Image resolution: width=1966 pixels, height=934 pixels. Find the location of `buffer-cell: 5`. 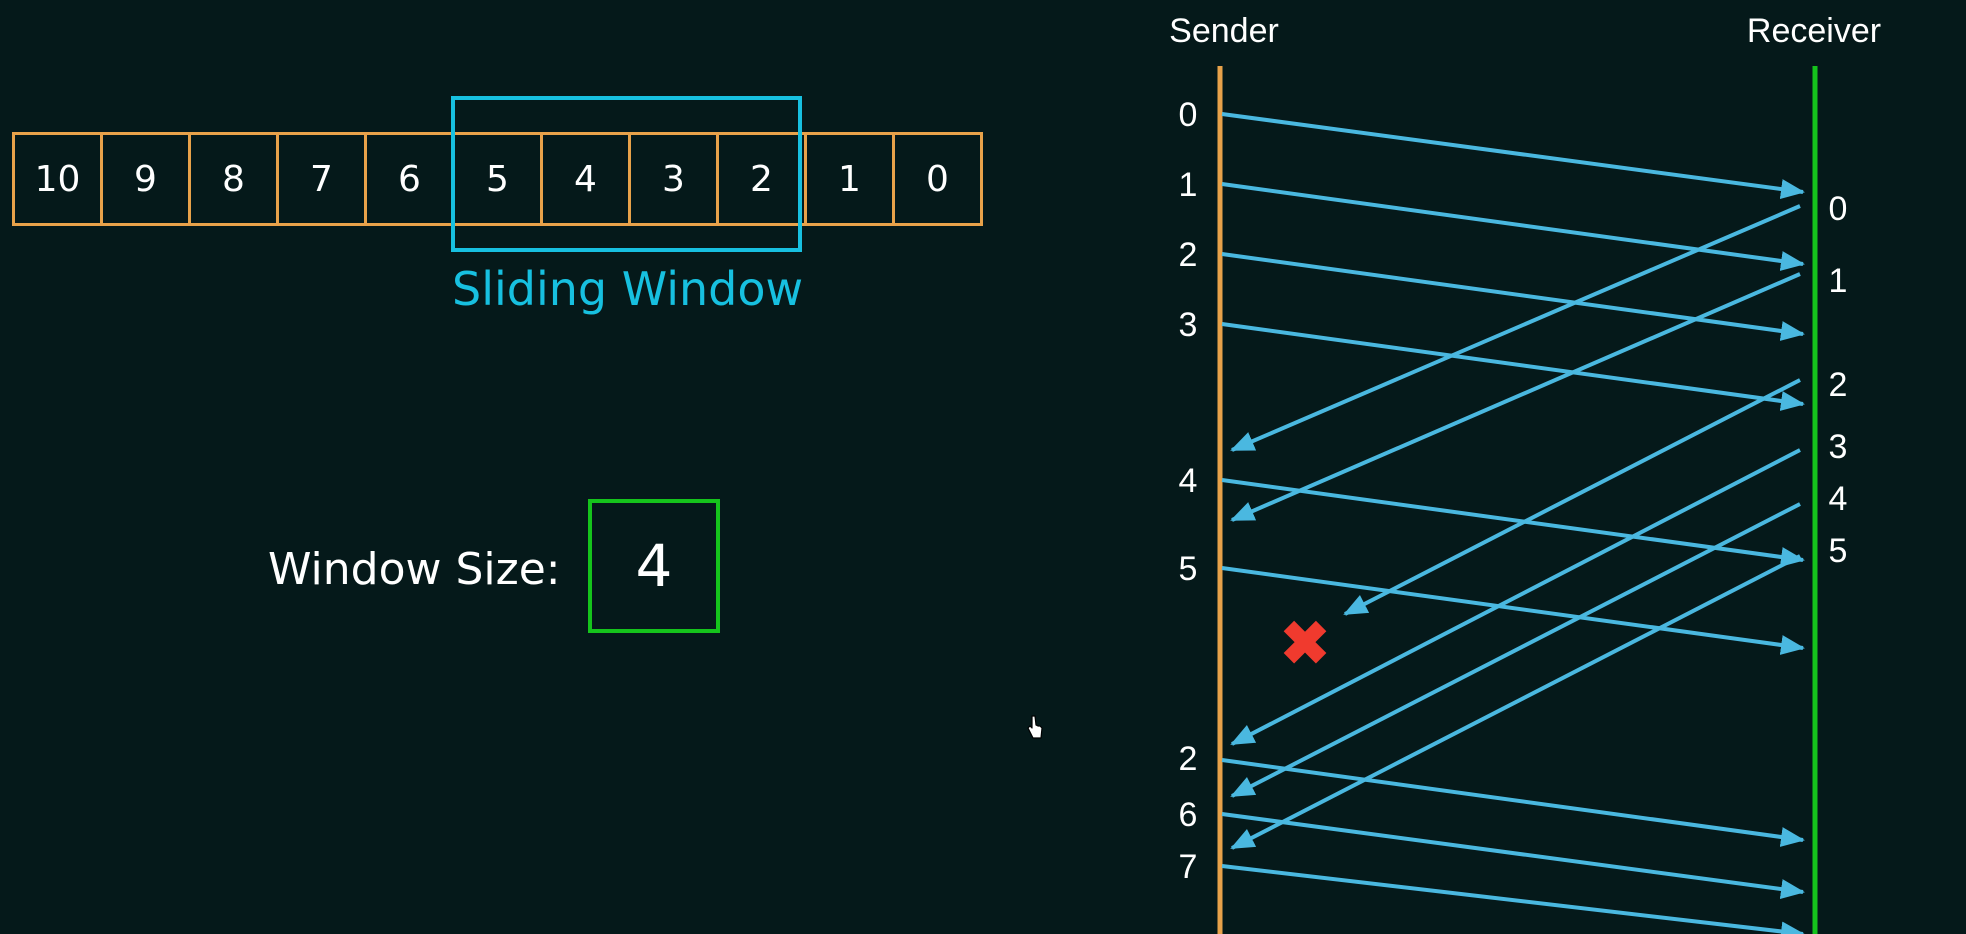

buffer-cell: 5 is located at coordinates (499, 179).